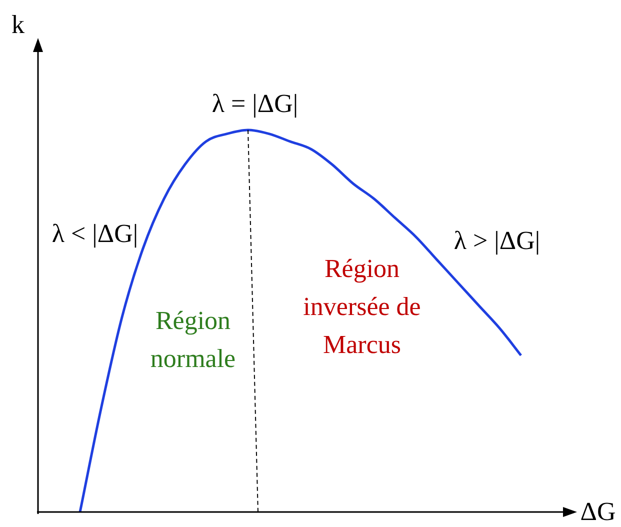  What do you see at coordinates (362, 306) in the screenshot?
I see `annotation: Région inversée de Marcus` at bounding box center [362, 306].